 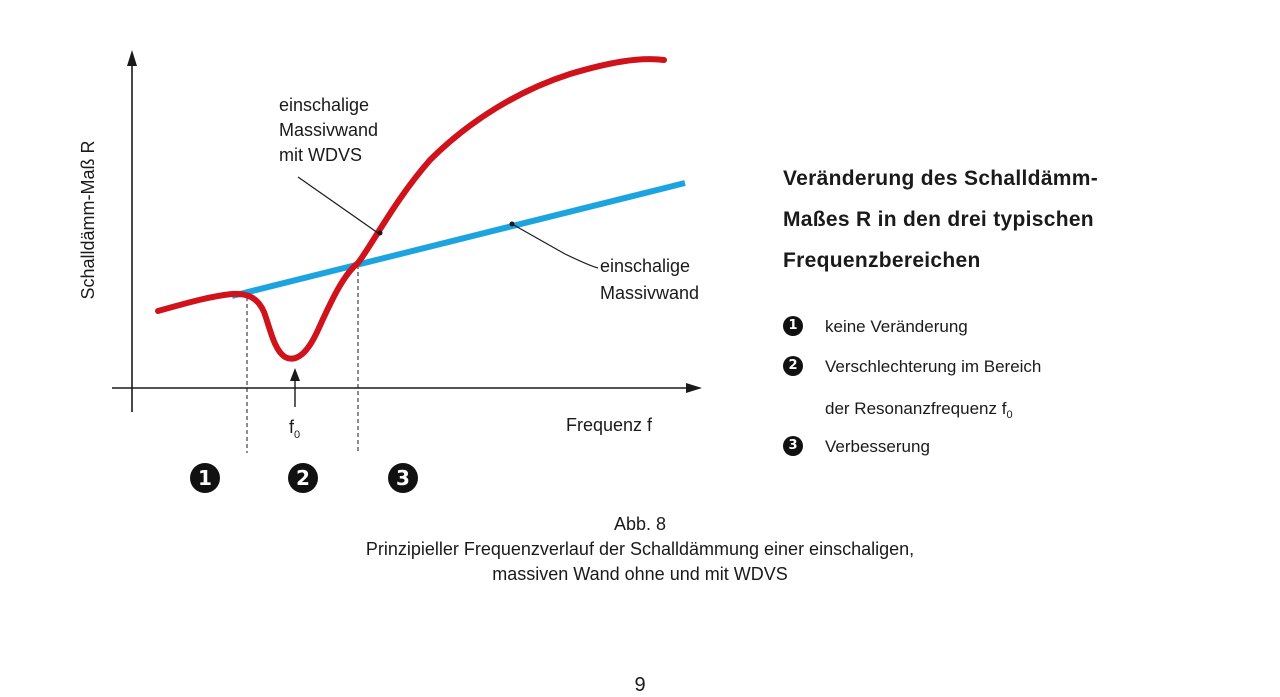 I want to click on red-curve-label-line1: einschalige, so click(x=324, y=105).